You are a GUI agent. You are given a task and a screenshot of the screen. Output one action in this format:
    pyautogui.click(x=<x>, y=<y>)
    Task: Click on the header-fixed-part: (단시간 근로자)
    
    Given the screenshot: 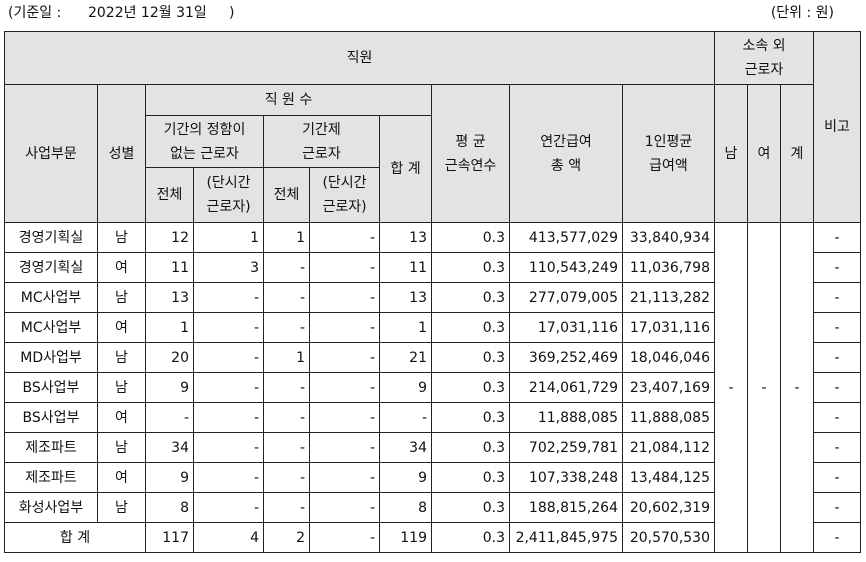 What is the action you would take?
    pyautogui.click(x=344, y=195)
    